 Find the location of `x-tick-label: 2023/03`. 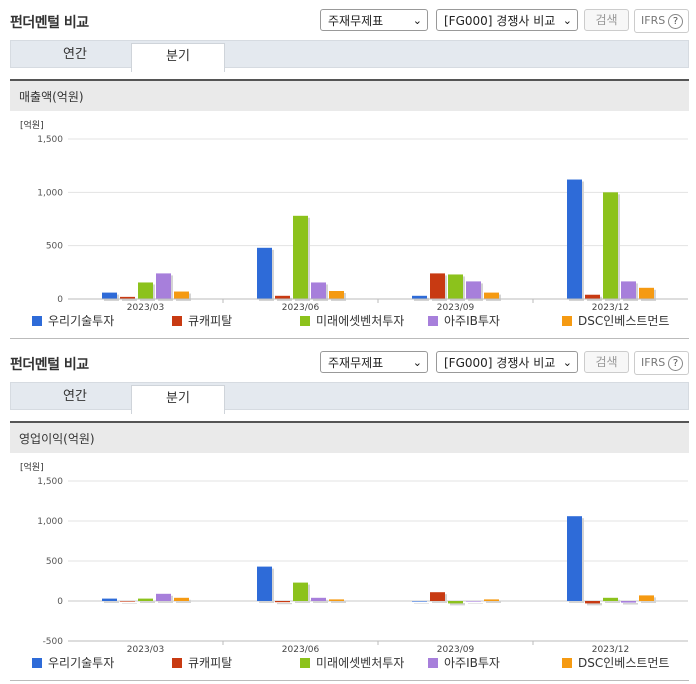

x-tick-label: 2023/03 is located at coordinates (145, 650).